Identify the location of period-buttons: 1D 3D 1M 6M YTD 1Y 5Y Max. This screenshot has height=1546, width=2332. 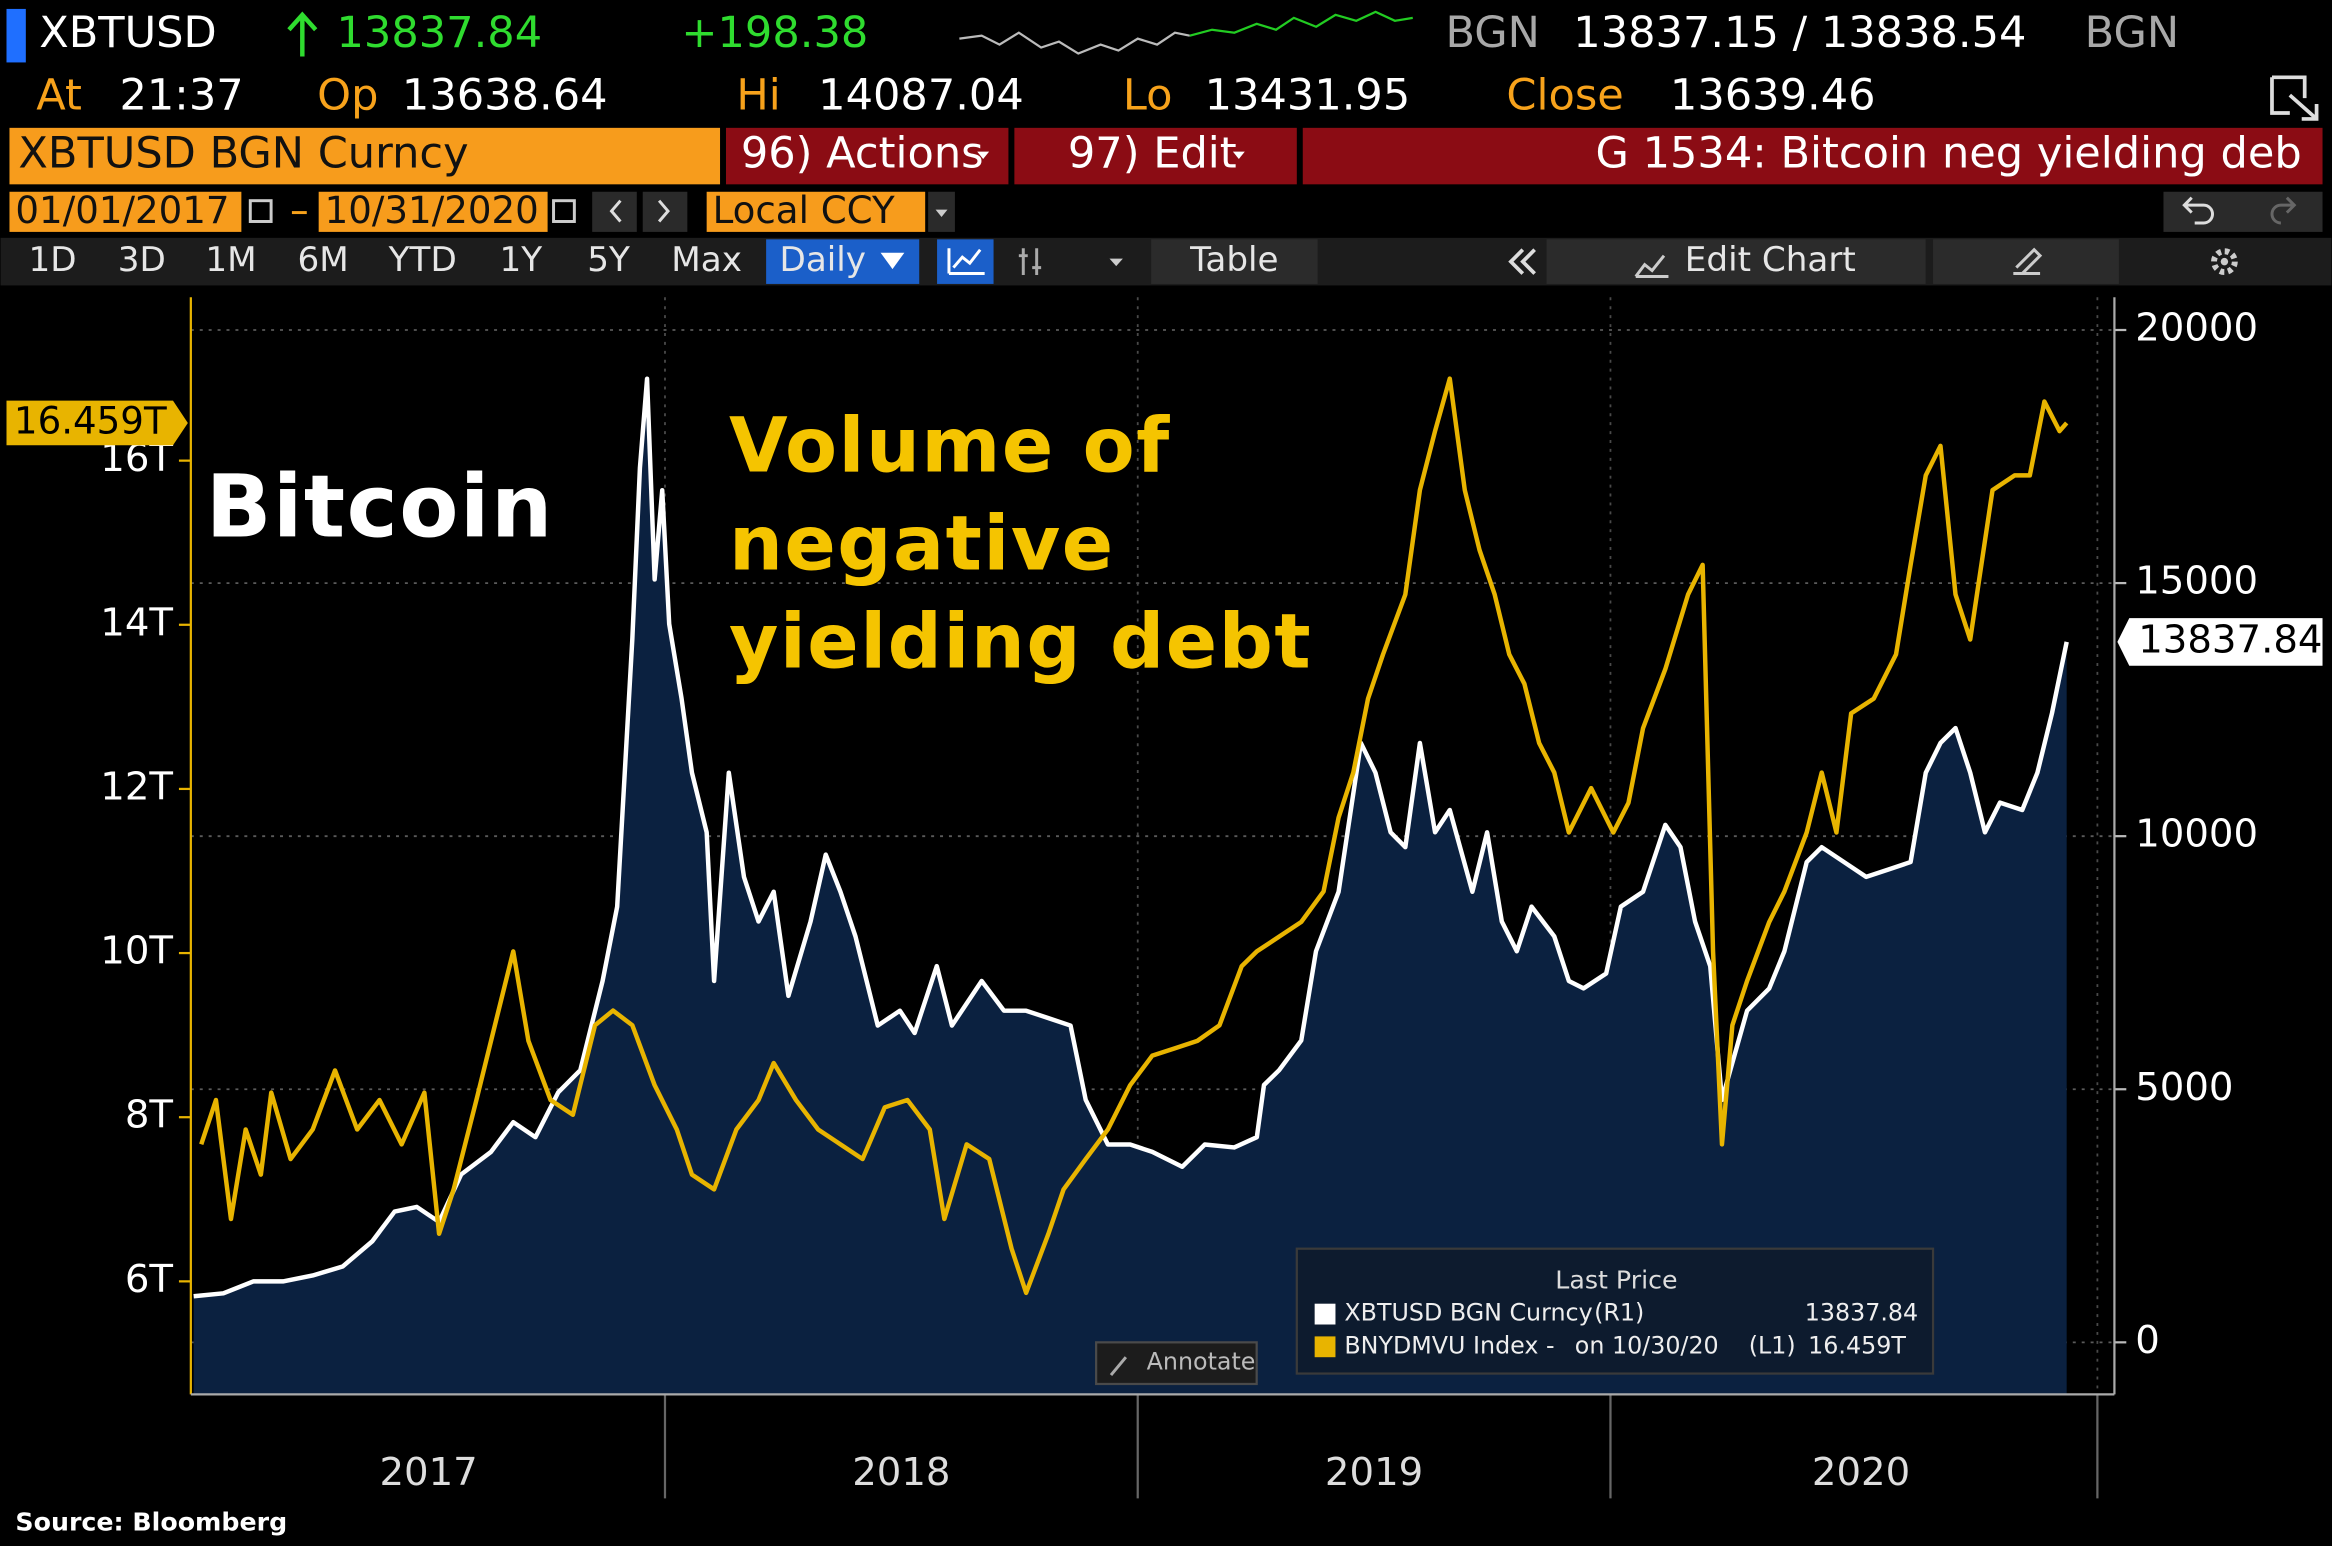
(385, 260).